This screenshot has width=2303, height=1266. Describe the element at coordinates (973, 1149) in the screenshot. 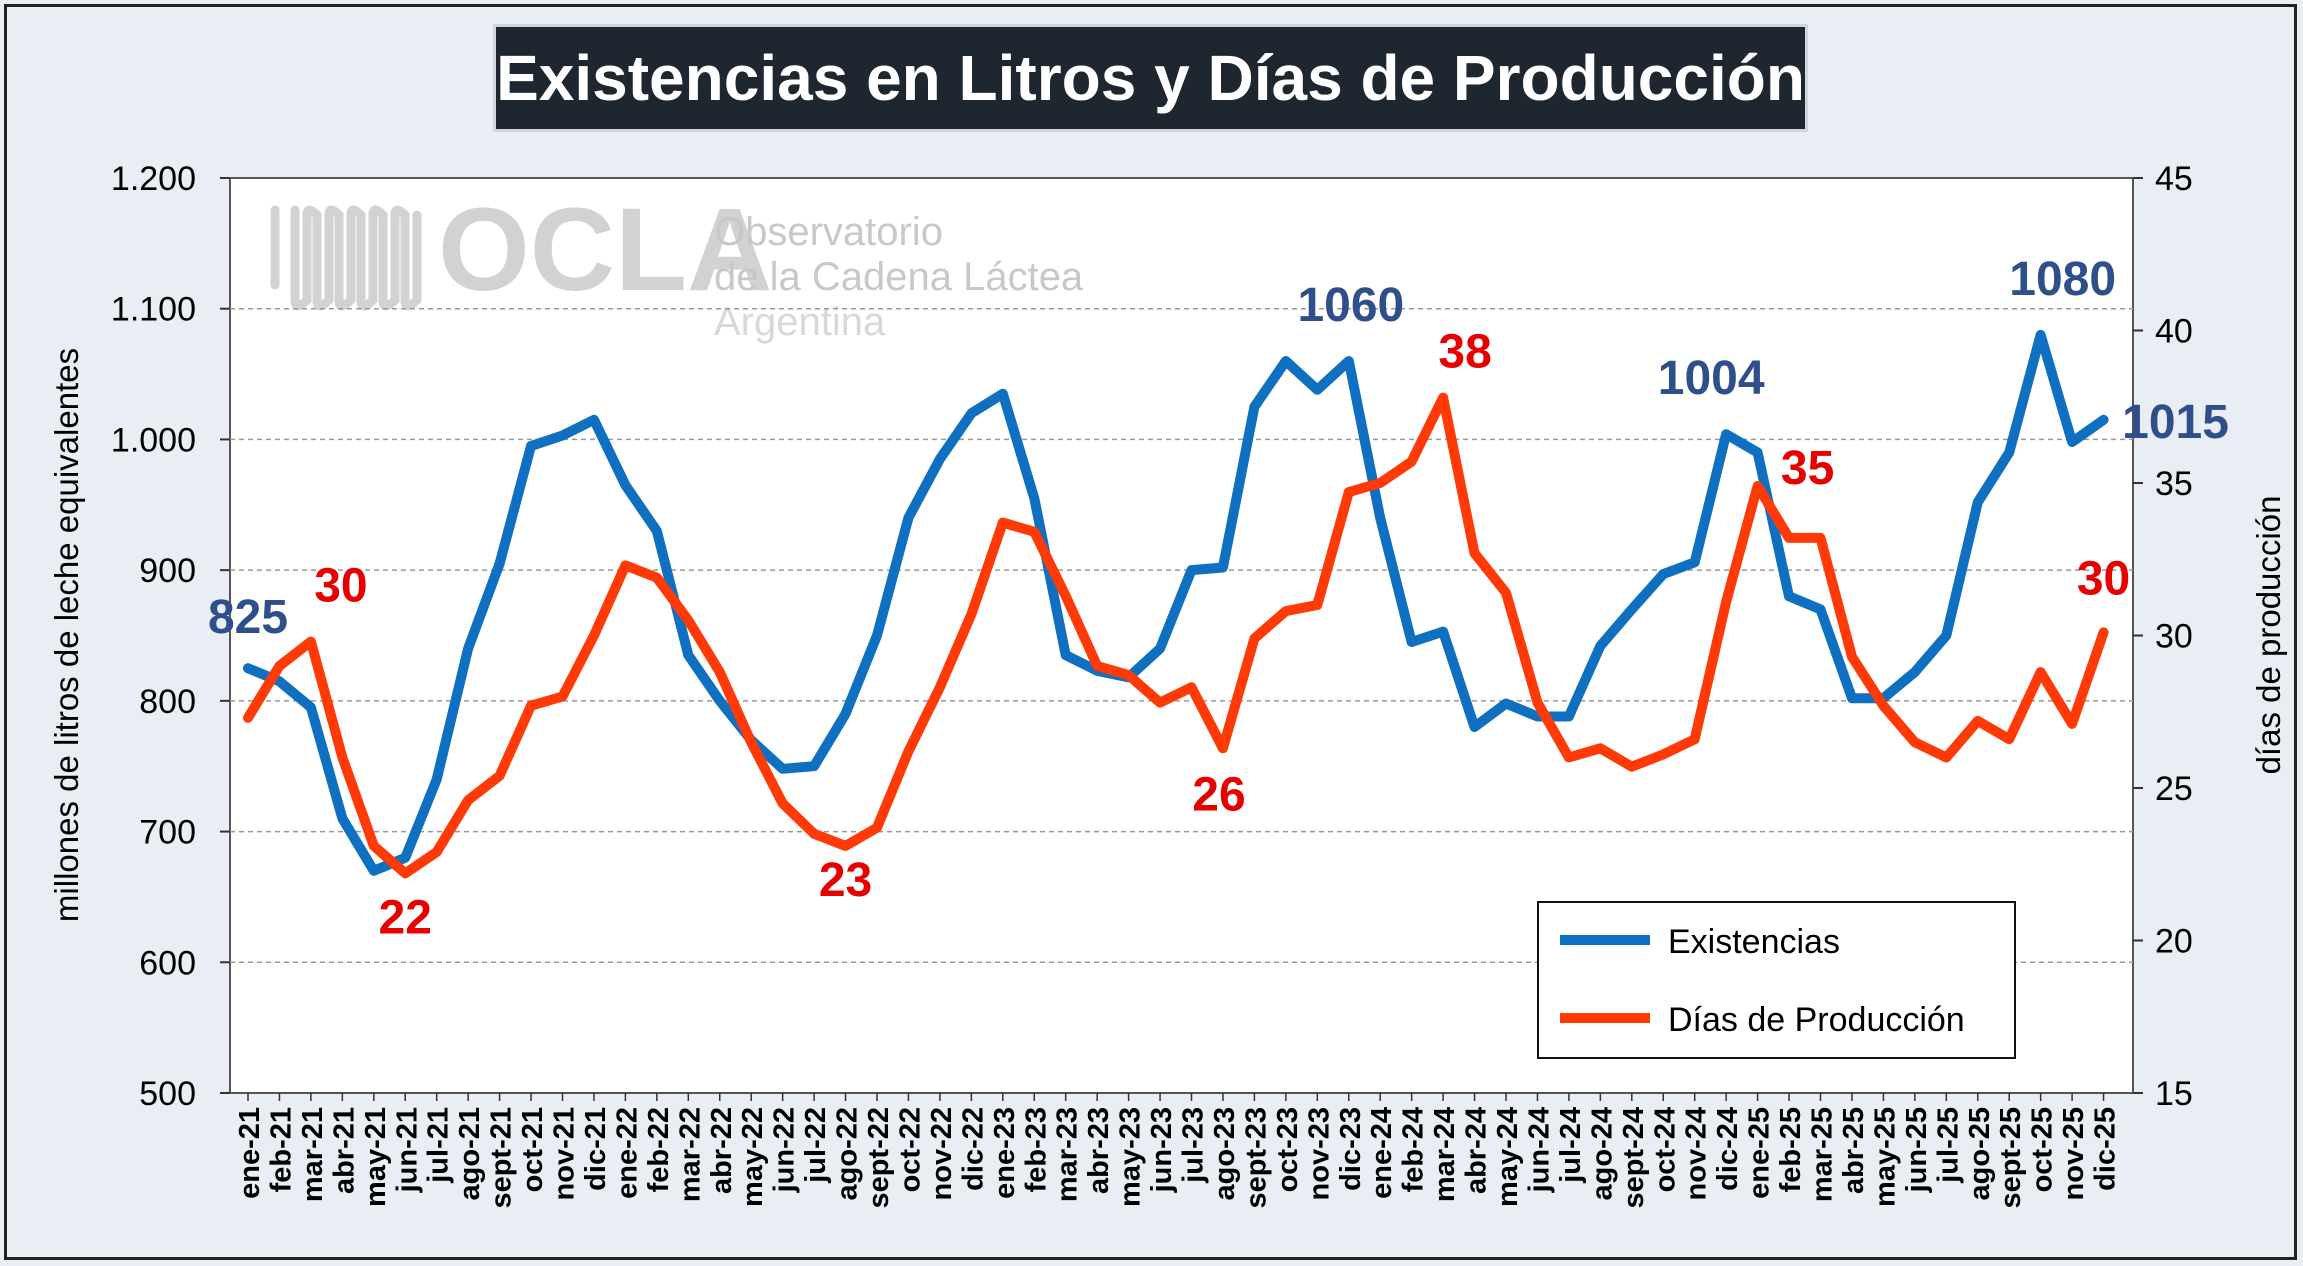

I see `x-tick-label: dic-22` at that location.